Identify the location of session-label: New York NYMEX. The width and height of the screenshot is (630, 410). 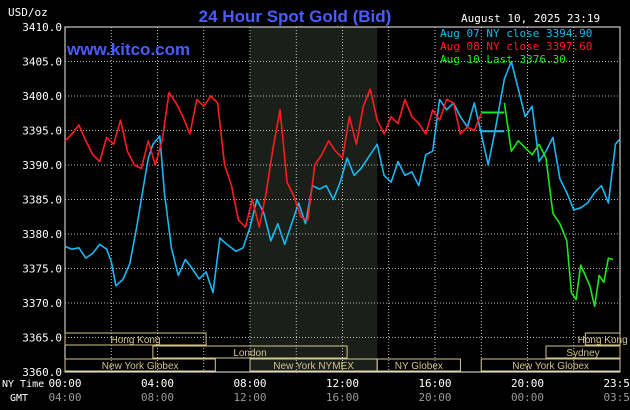
(313, 366).